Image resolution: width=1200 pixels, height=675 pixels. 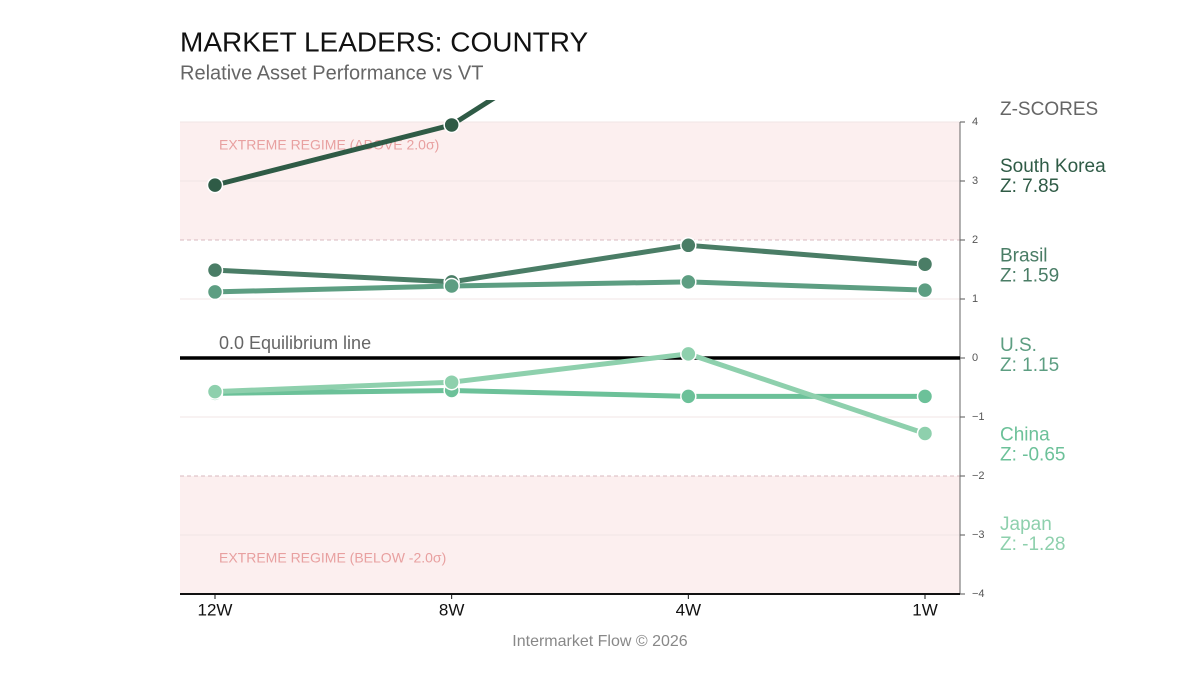 What do you see at coordinates (452, 609) in the screenshot?
I see `x-tick-label: 8W` at bounding box center [452, 609].